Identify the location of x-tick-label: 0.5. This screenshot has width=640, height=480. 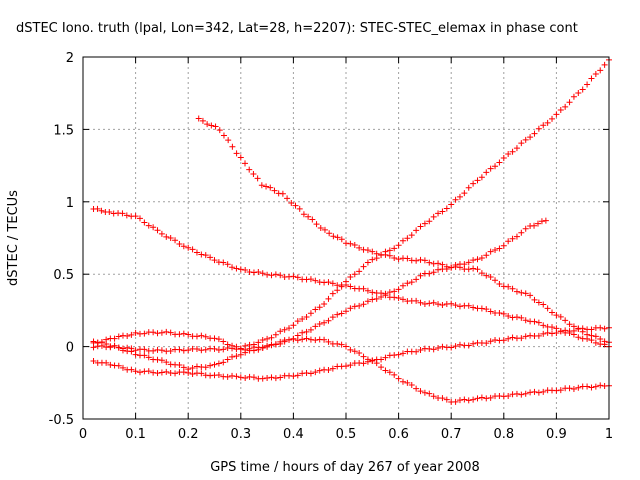
(346, 434).